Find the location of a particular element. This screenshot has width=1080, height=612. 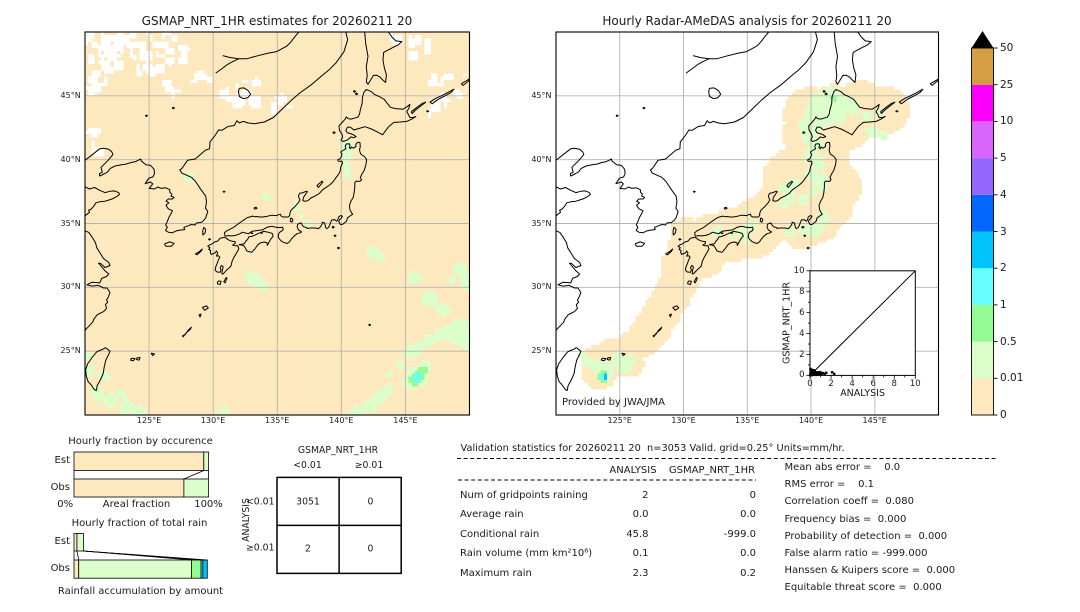

colorbar-label-5: 5 is located at coordinates (1003, 157).